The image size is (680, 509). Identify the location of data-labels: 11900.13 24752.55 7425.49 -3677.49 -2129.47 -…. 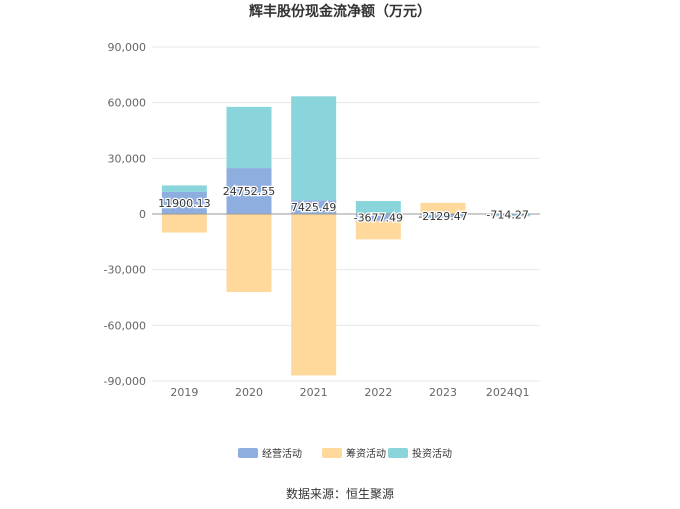
(343, 205).